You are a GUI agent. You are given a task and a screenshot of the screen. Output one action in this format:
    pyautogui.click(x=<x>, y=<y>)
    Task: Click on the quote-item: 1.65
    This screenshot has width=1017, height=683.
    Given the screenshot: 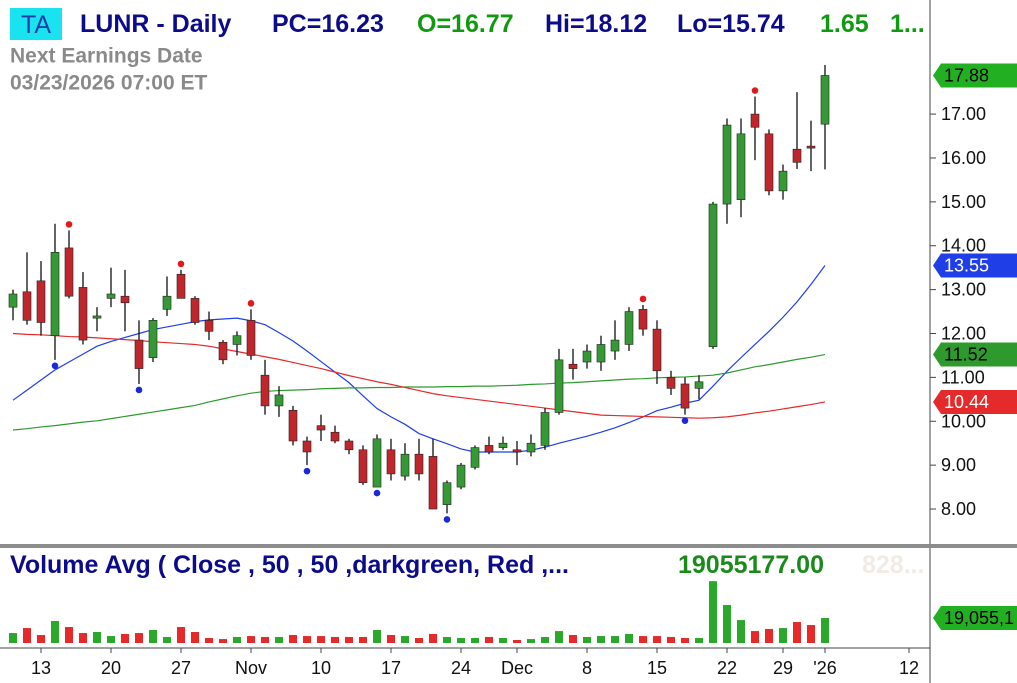 What is the action you would take?
    pyautogui.click(x=844, y=24)
    